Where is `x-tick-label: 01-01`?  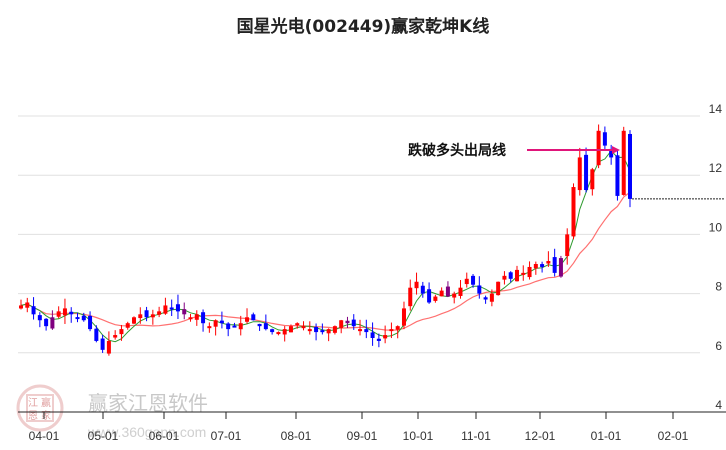
x-tick-label: 01-01 is located at coordinates (606, 436).